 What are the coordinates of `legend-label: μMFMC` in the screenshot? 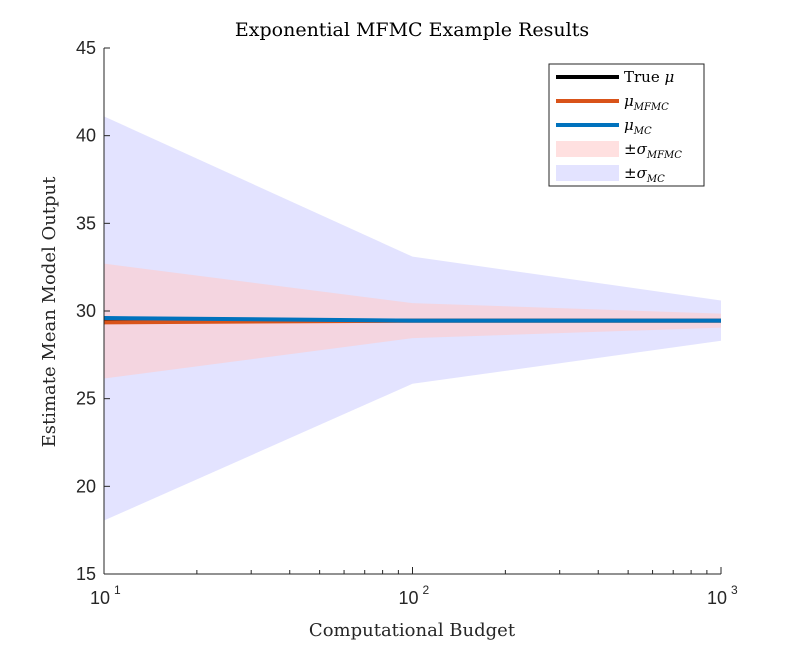 It's located at (646, 102).